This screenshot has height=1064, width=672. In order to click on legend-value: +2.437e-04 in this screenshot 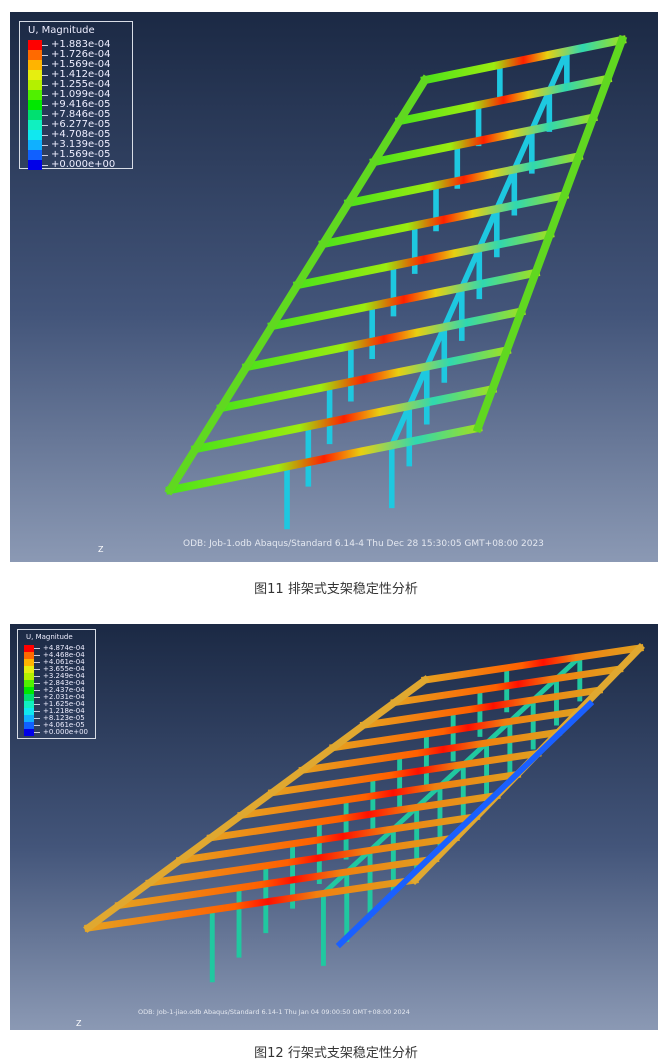, I will do `click(64, 690)`.